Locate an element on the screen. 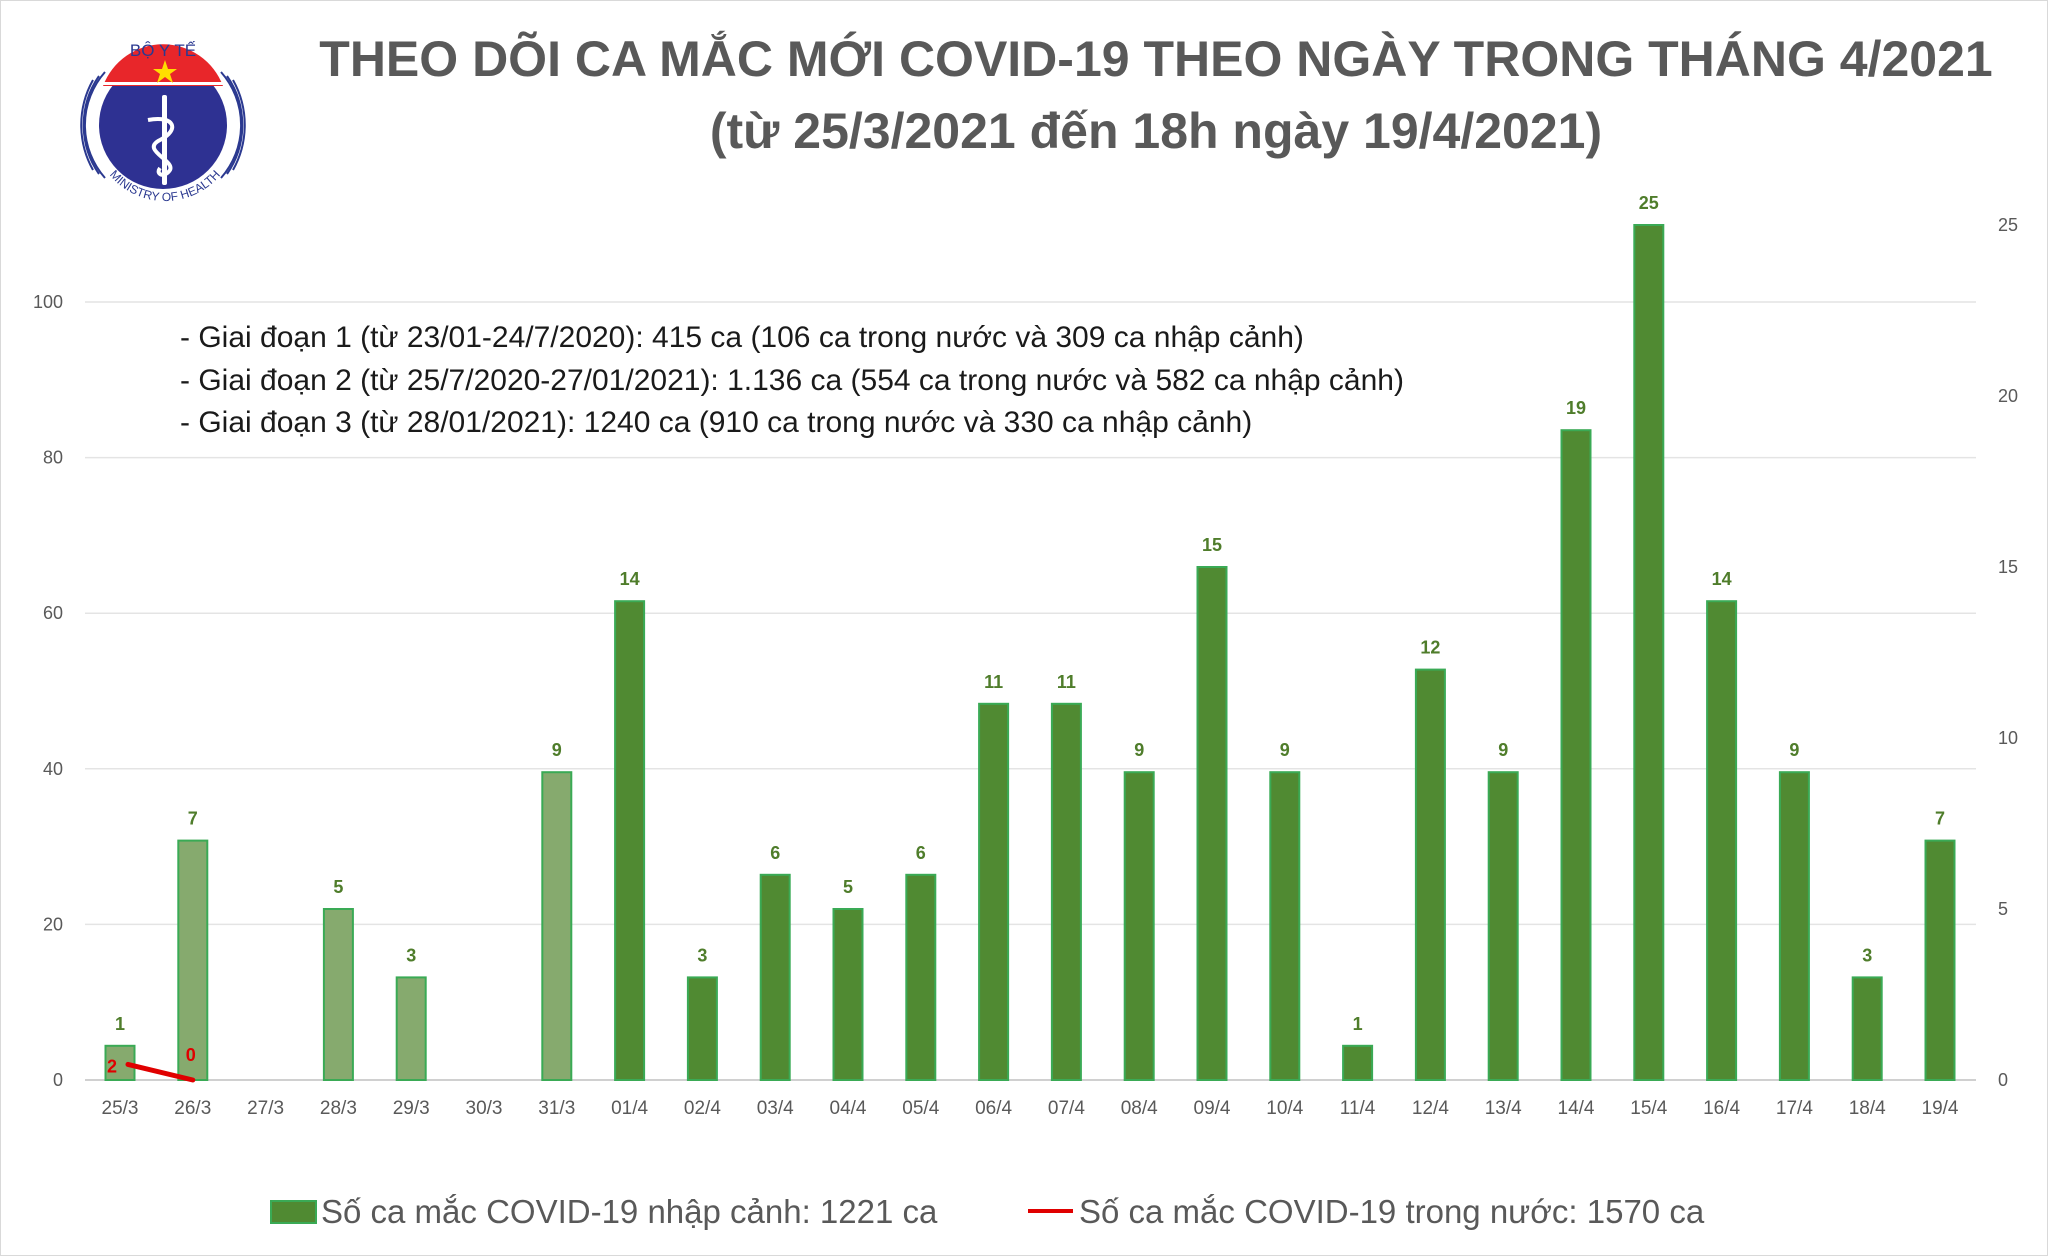 The image size is (2048, 1256). bar-05/4 is located at coordinates (921, 977).